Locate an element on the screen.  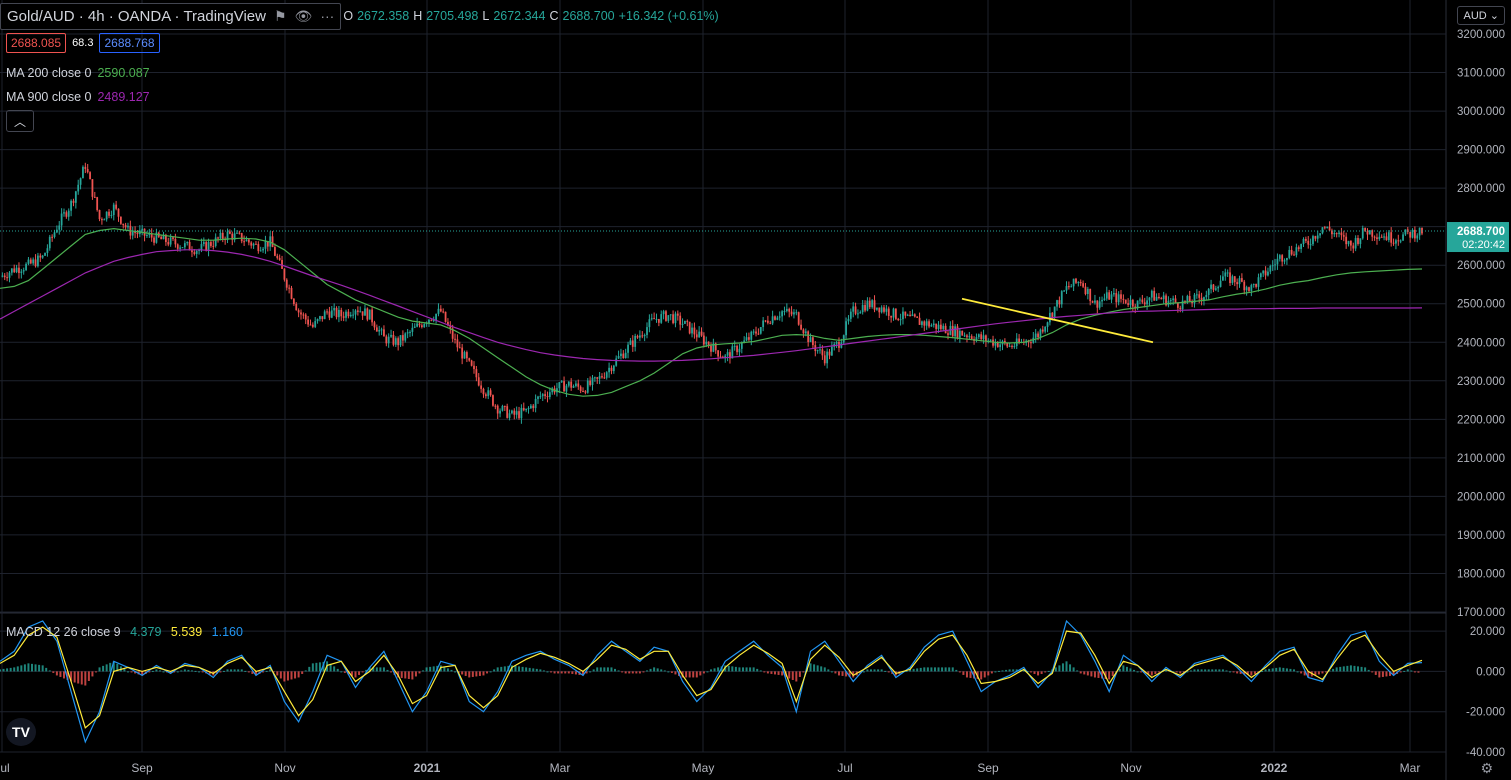
currency-dropdown: AUD ⌄ is located at coordinates (1481, 15).